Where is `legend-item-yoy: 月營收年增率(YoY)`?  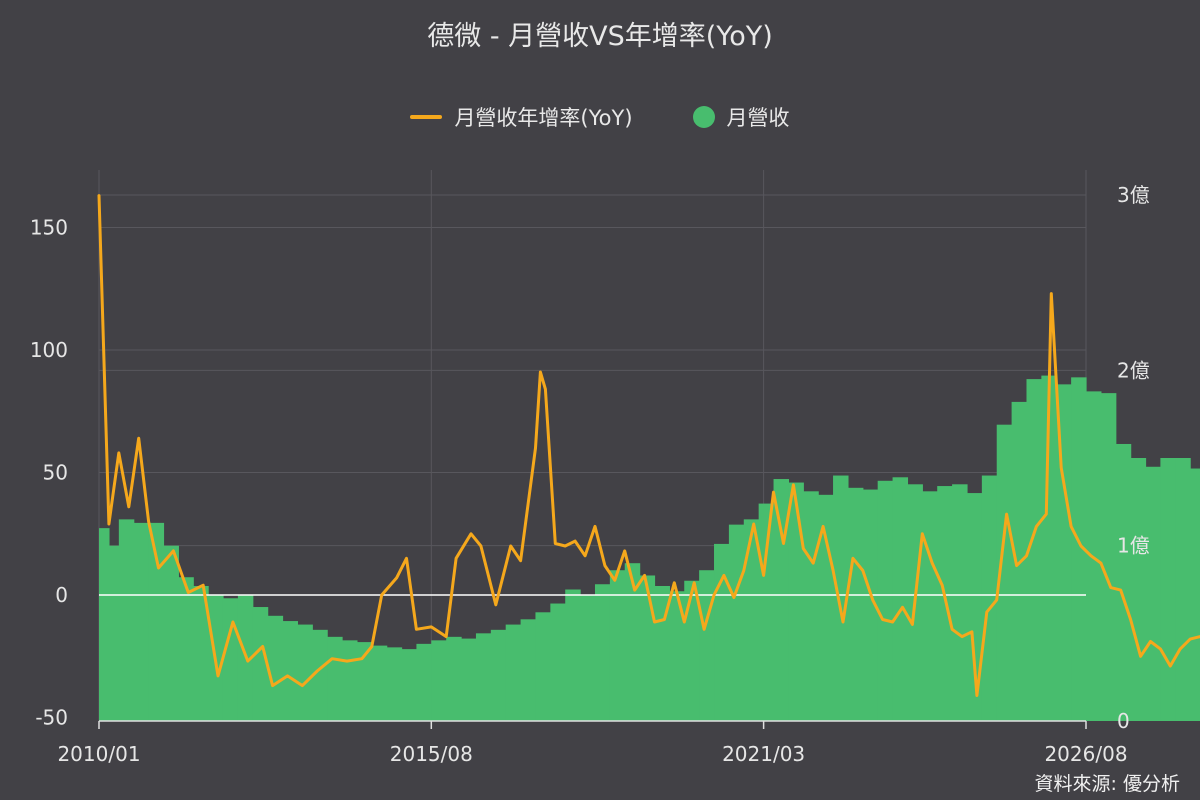
legend-item-yoy: 月營收年增率(YoY) is located at coordinates (521, 117).